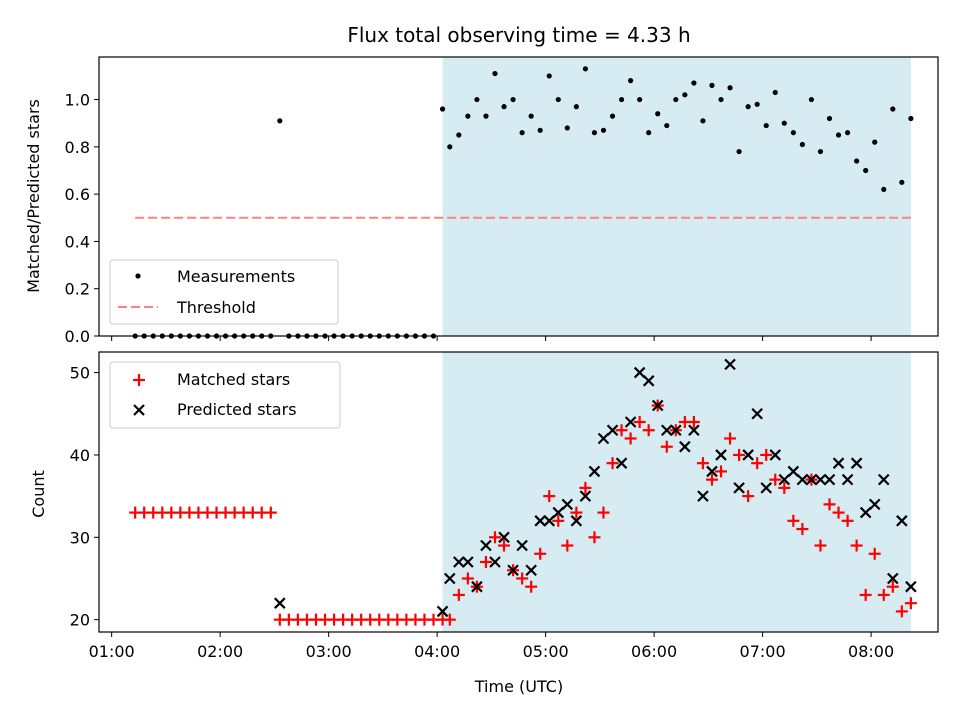 The width and height of the screenshot is (960, 720). What do you see at coordinates (546, 651) in the screenshot?
I see `count-x-tick-label: 05:00` at bounding box center [546, 651].